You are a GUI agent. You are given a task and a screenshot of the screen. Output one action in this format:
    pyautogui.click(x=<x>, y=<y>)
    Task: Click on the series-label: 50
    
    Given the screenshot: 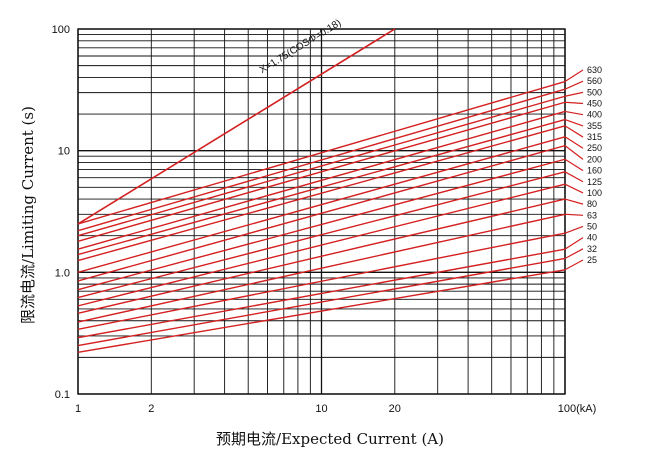 What is the action you would take?
    pyautogui.click(x=592, y=226)
    